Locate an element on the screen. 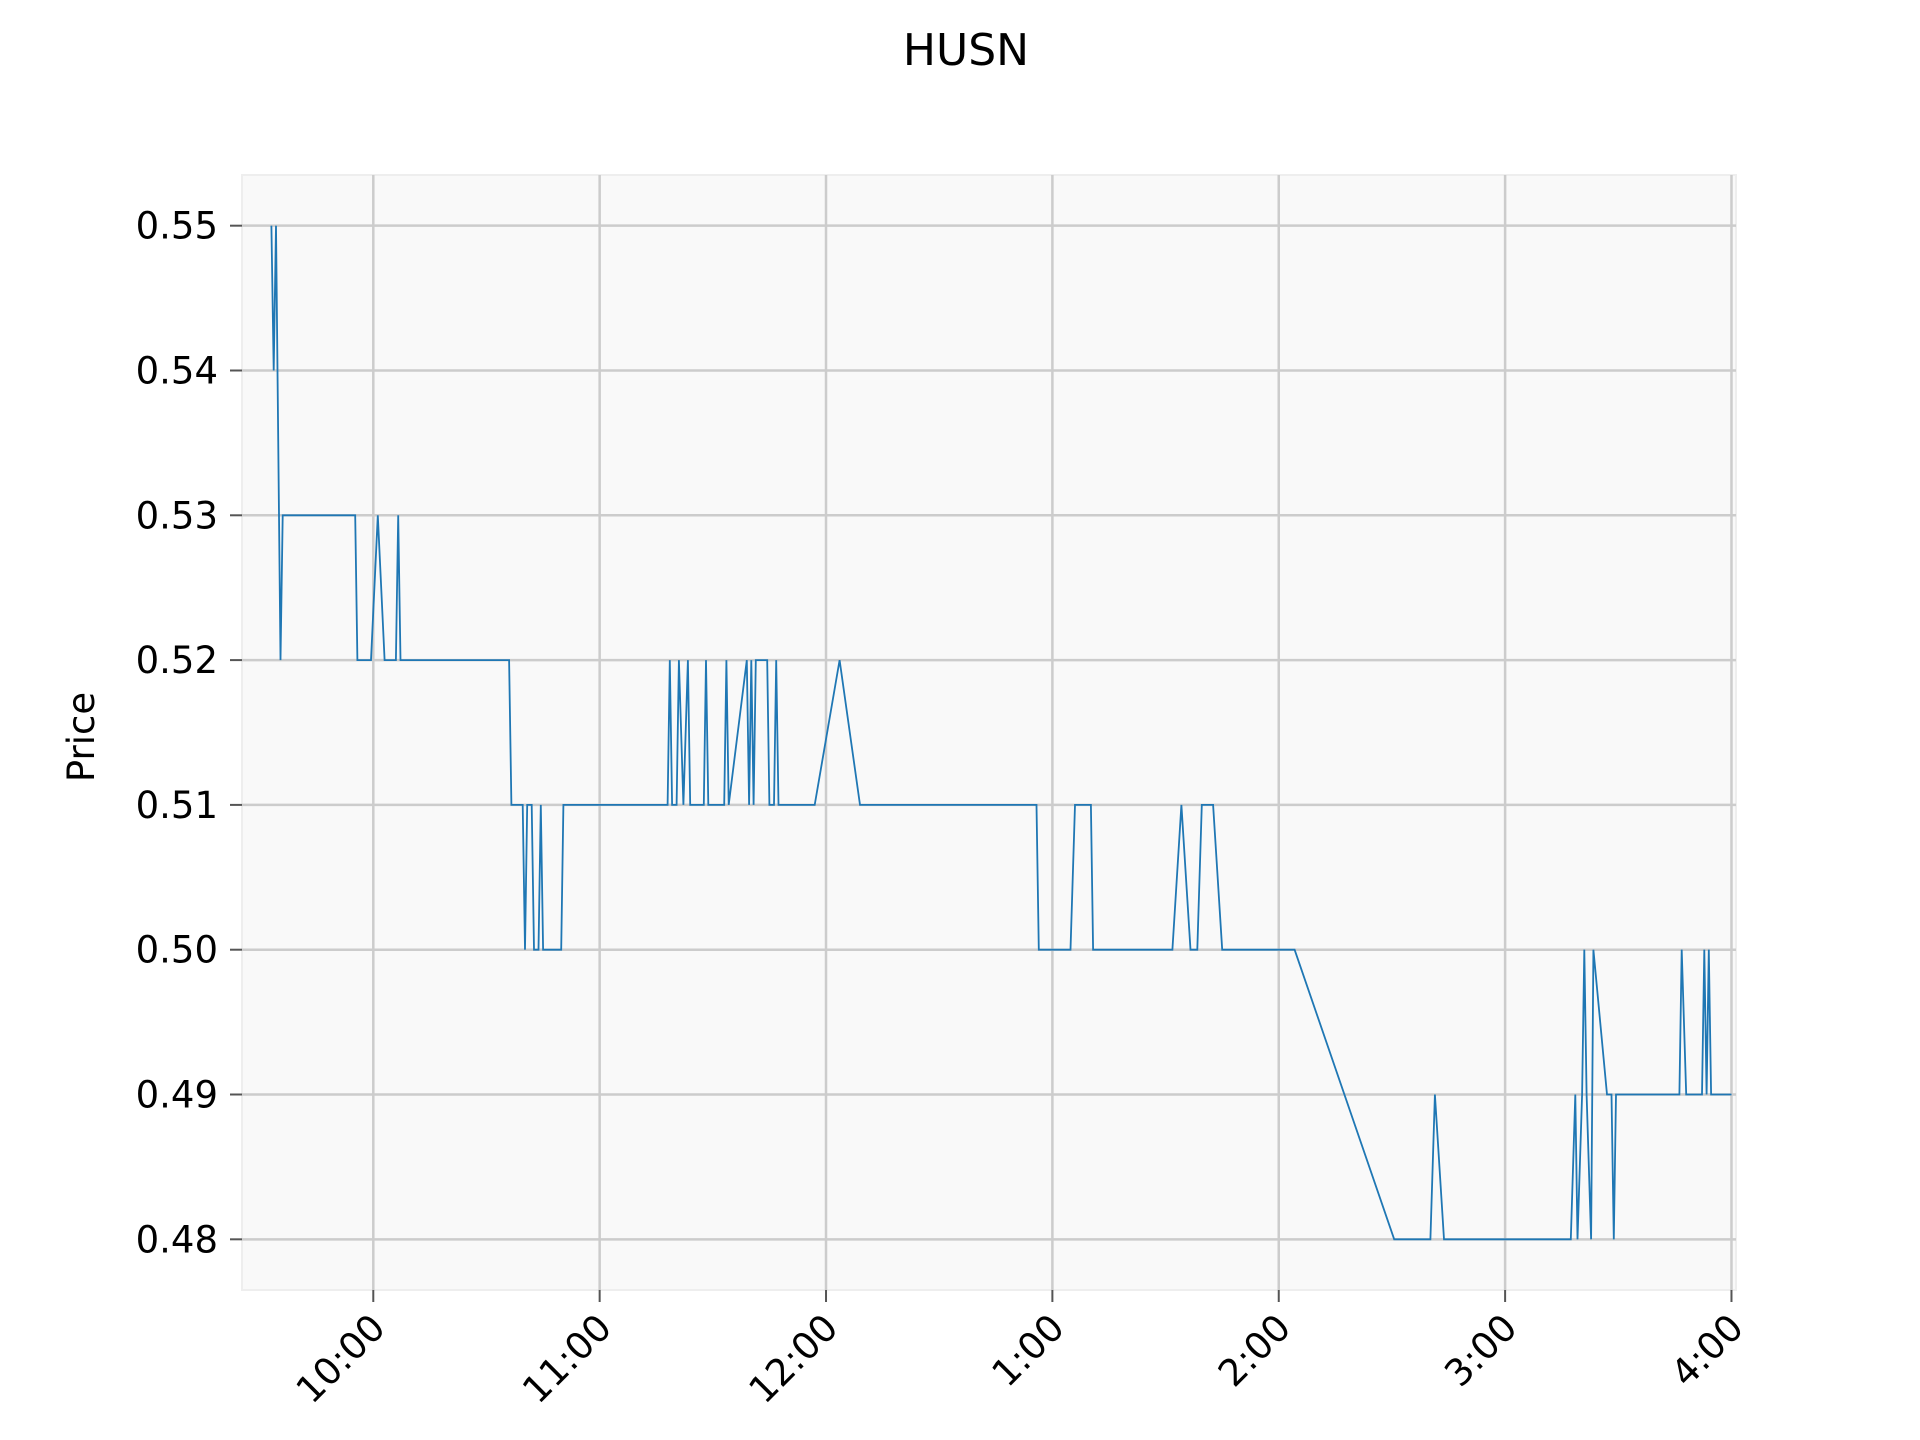 Image resolution: width=1920 pixels, height=1440 pixels. x-tick-label: 4:00 is located at coordinates (1707, 1350).